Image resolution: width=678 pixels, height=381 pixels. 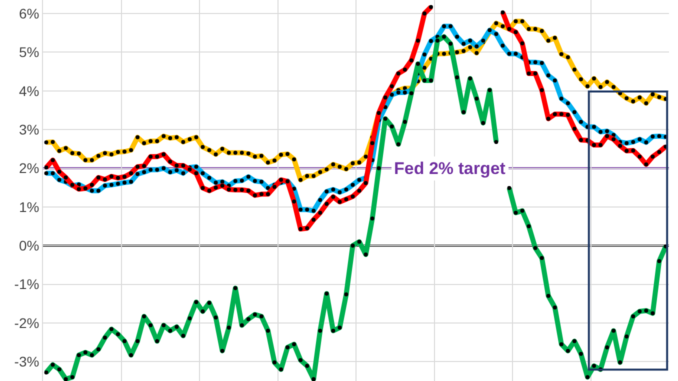 What do you see at coordinates (27, 362) in the screenshot?
I see `y-tick-label: -3%` at bounding box center [27, 362].